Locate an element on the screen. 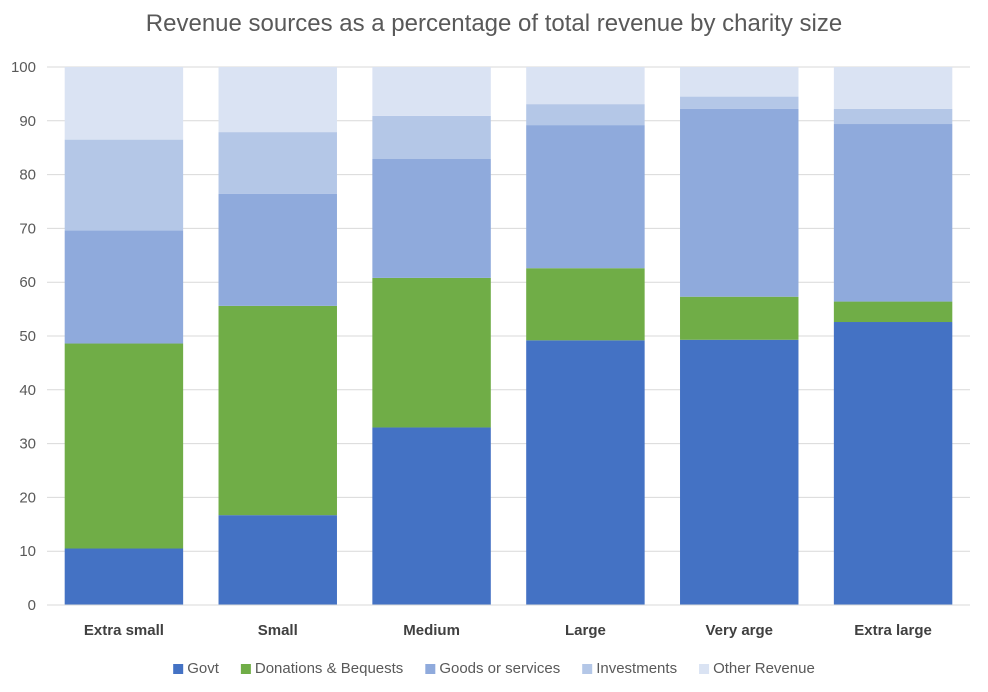 The image size is (988, 692). y-axis: 0 10 20 30 40 50 60 70 80 90 100 is located at coordinates (23, 336).